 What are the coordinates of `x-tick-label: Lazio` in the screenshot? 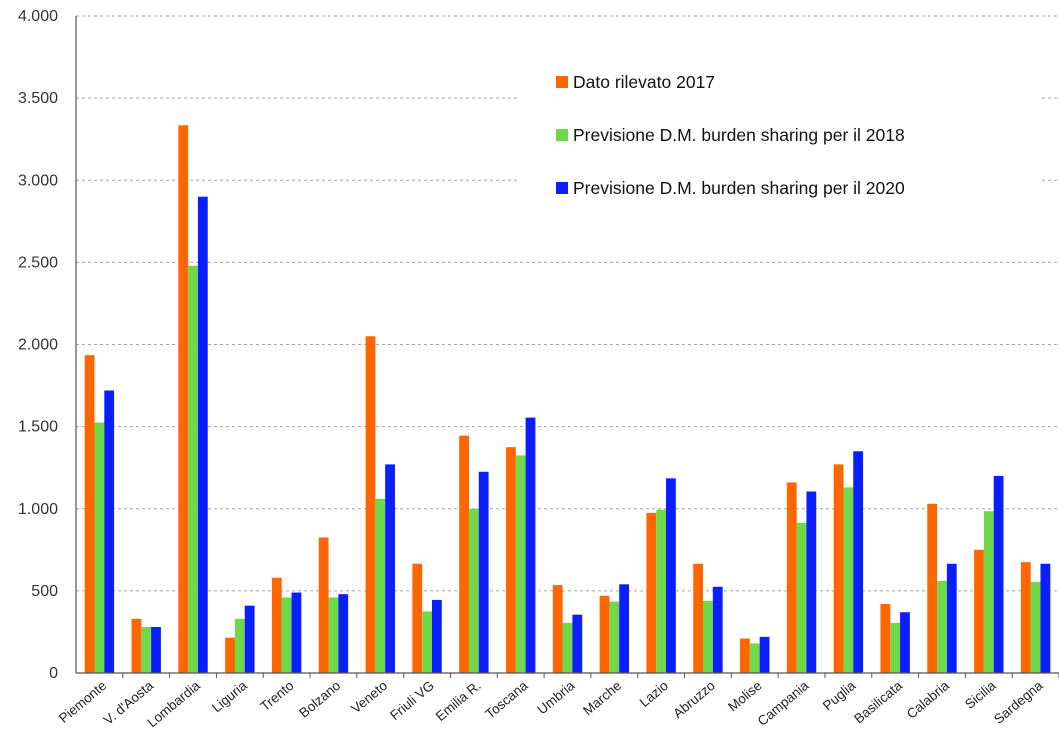 It's located at (654, 694).